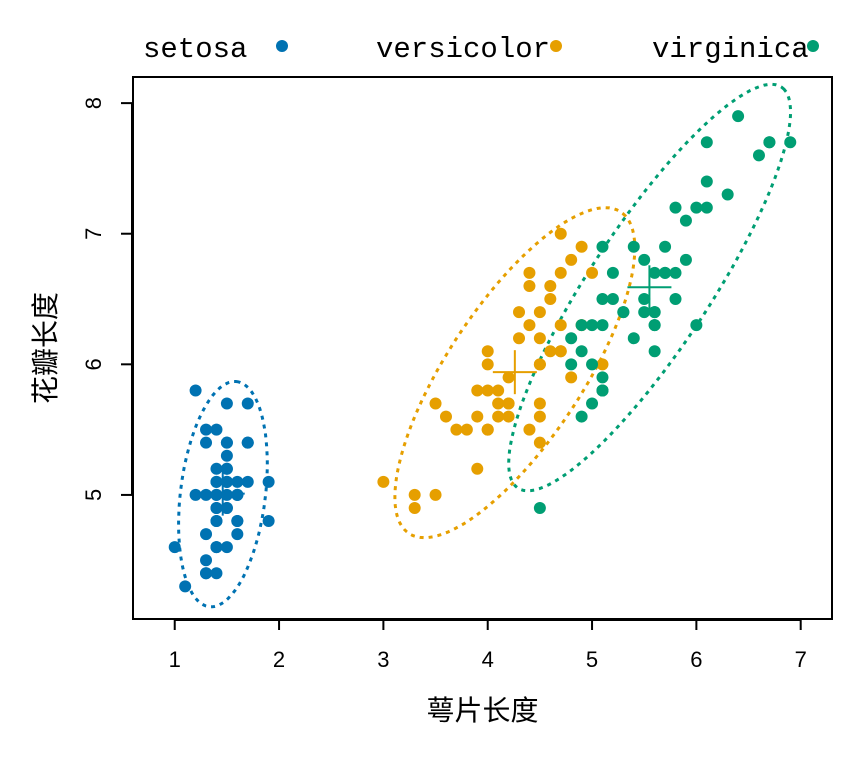 This screenshot has height=768, width=864. I want to click on legend: setosa versicolor virginica, so click(481, 49).